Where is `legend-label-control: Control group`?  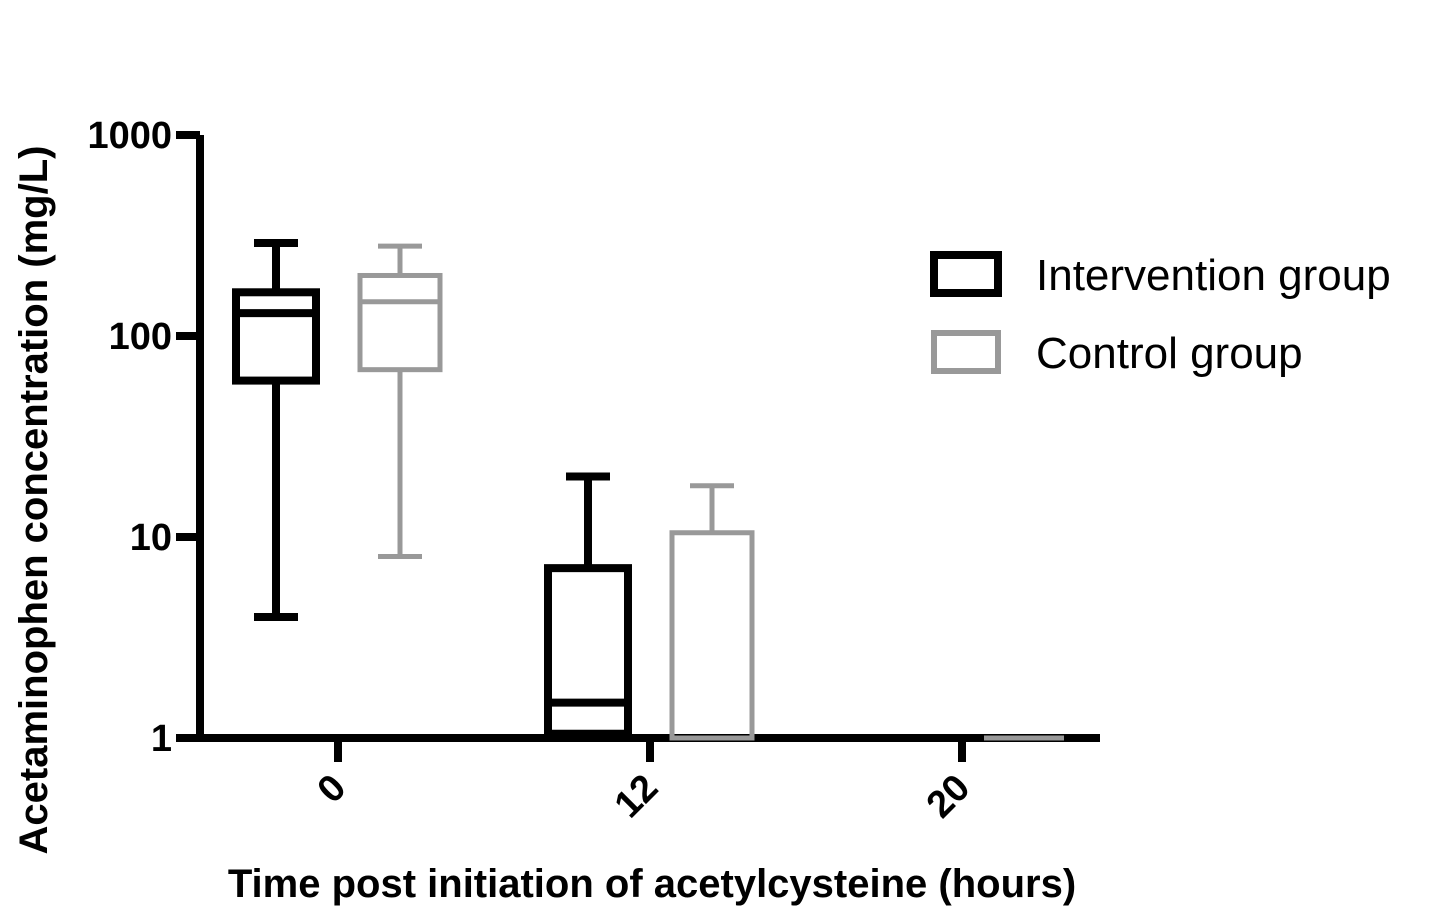 legend-label-control: Control group is located at coordinates (1169, 353).